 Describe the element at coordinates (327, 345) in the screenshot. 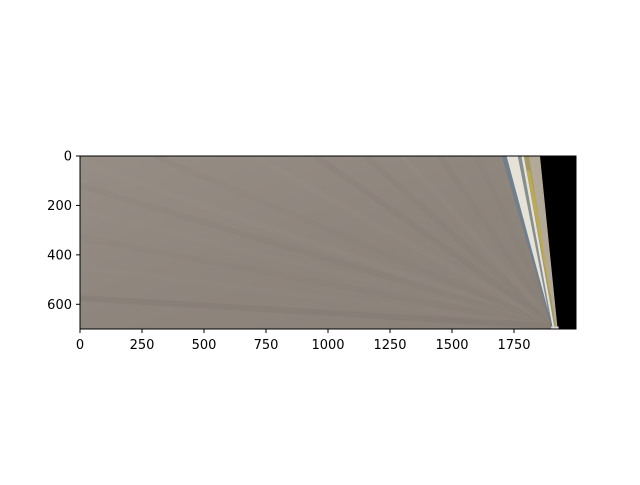

I see `x-tick-label: 1000` at that location.